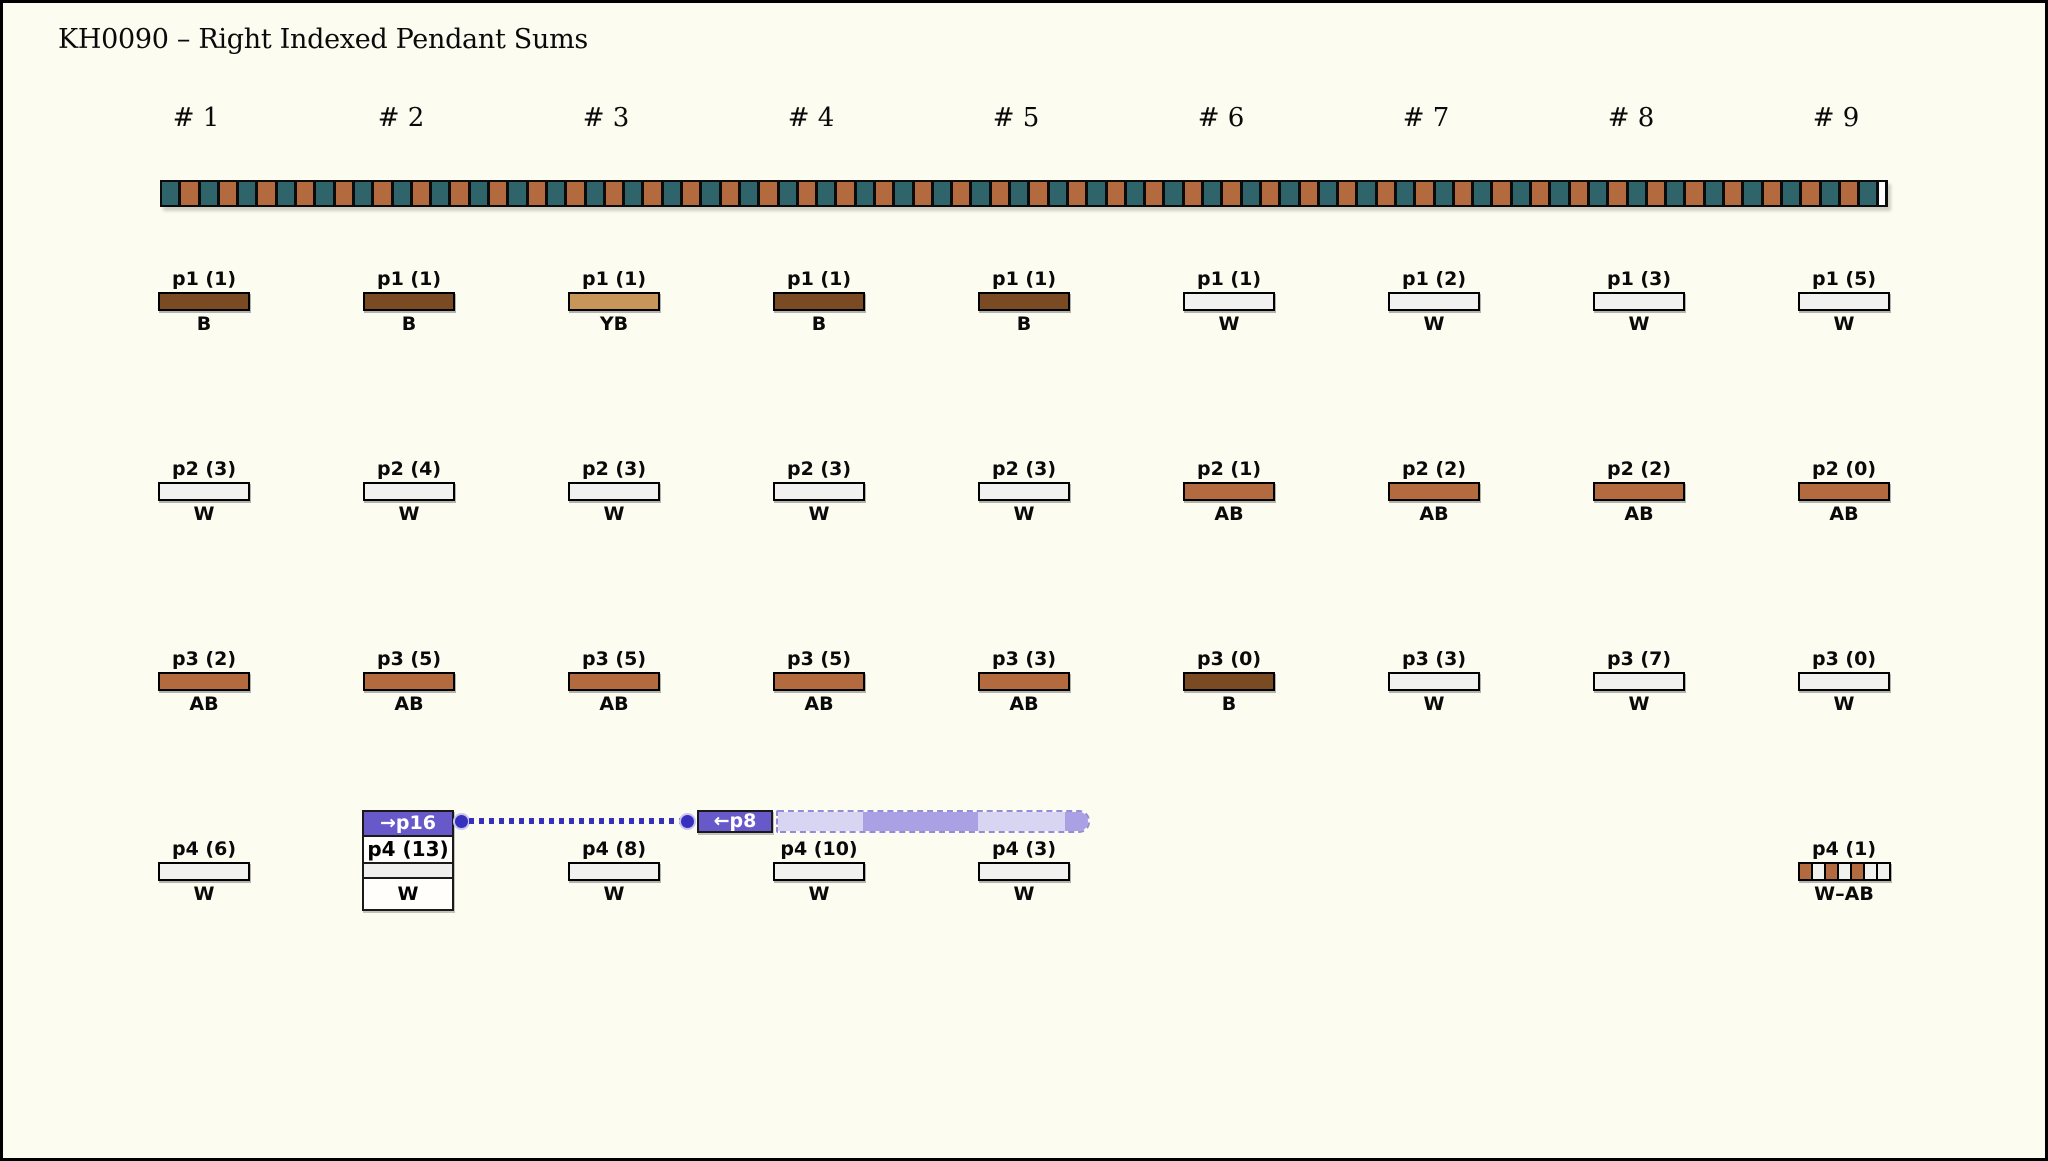  Describe the element at coordinates (1229, 469) in the screenshot. I see `pendant-label: p2 (1)` at that location.